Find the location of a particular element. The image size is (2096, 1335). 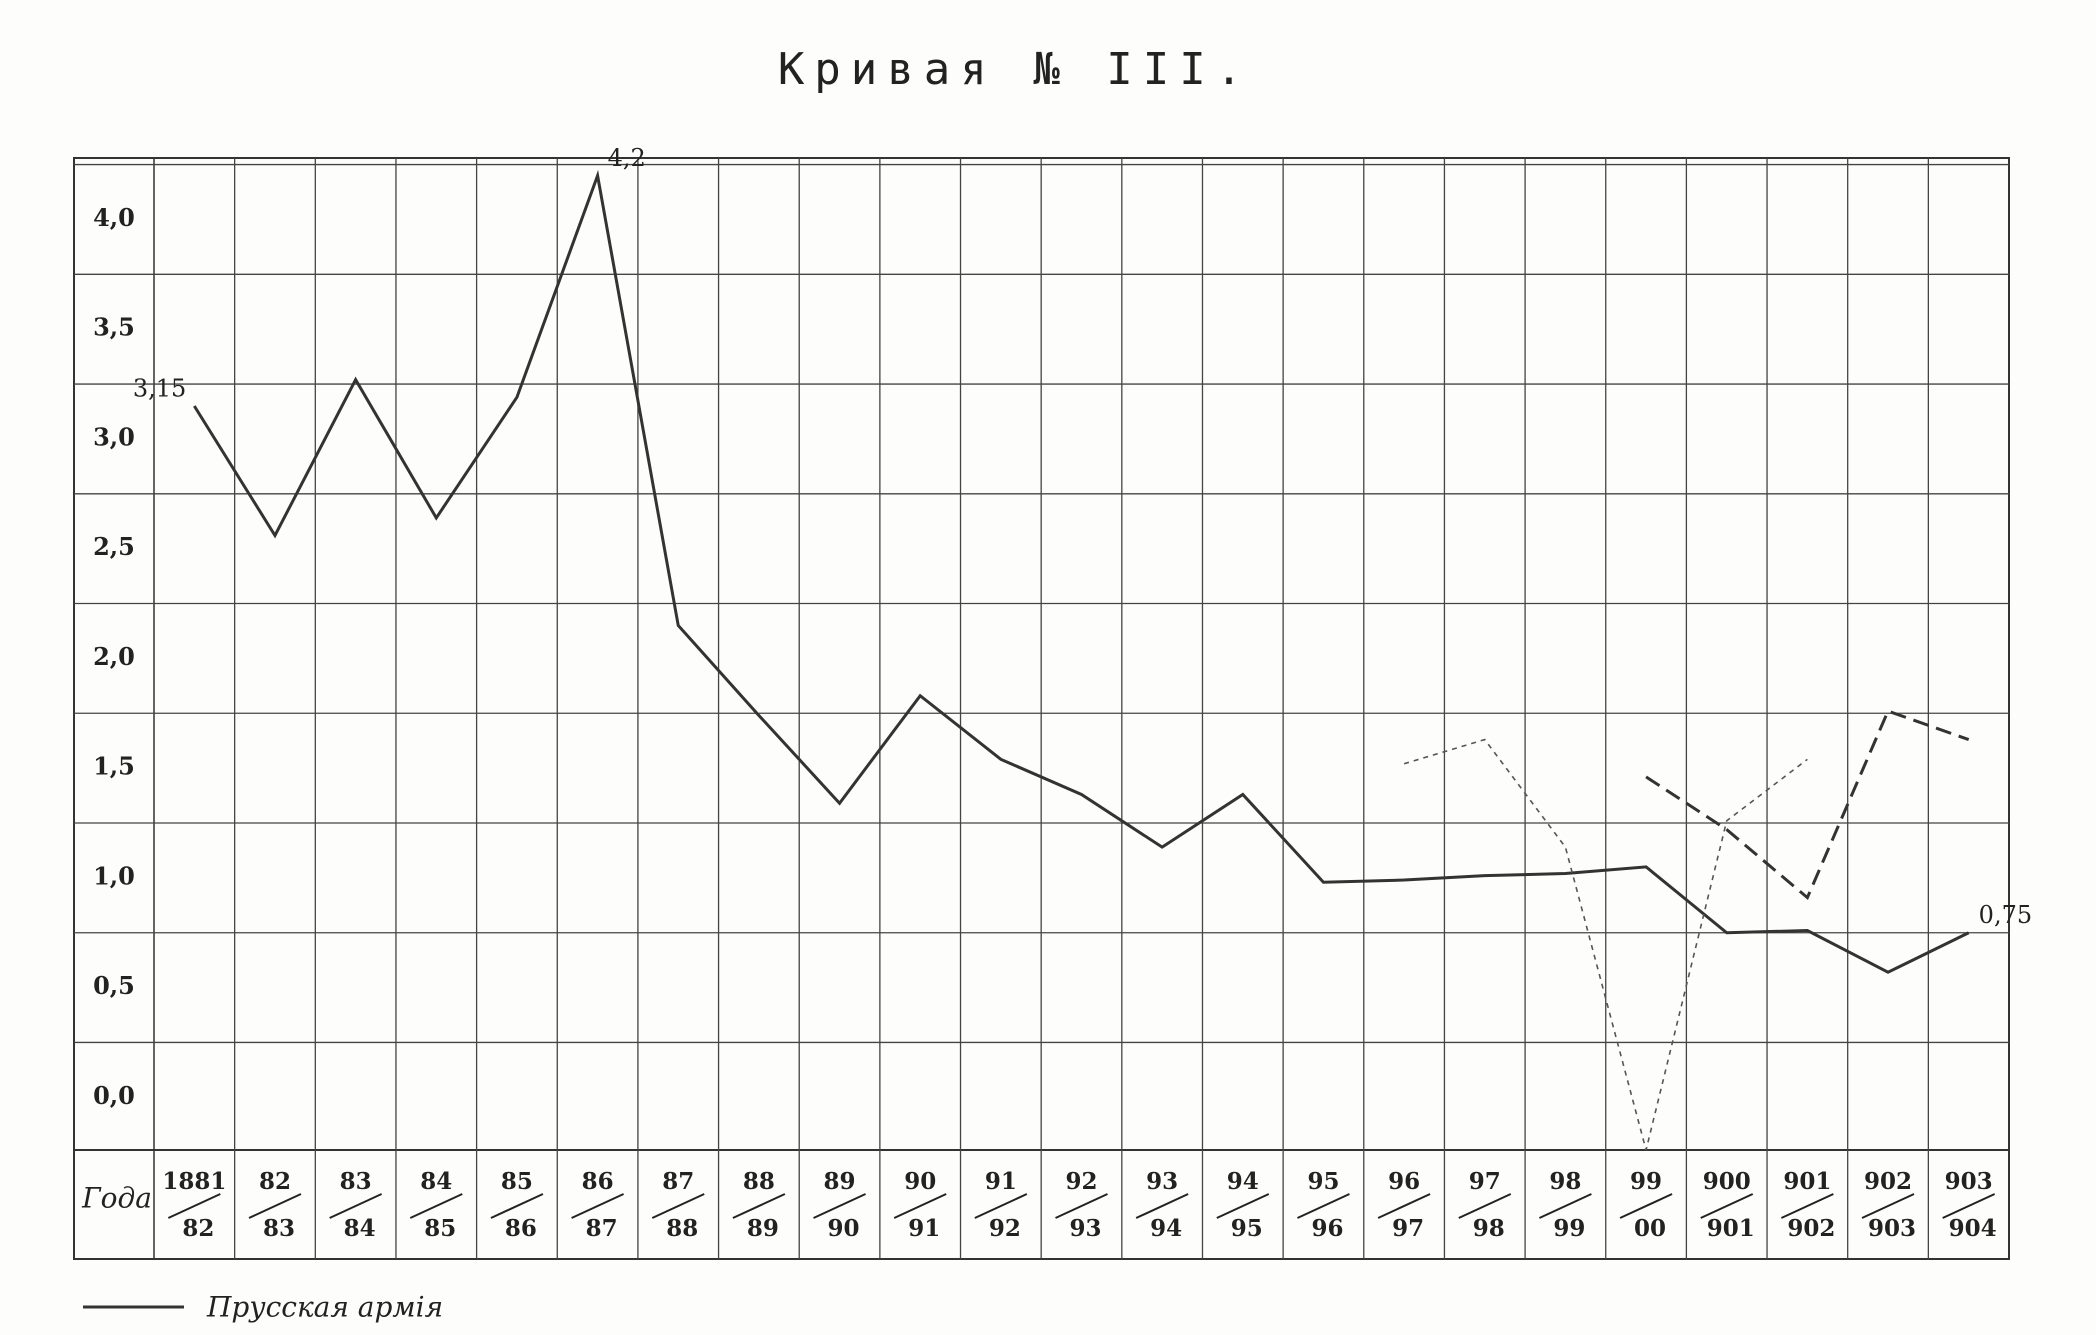

y-tick-label: 1,5 is located at coordinates (114, 766).